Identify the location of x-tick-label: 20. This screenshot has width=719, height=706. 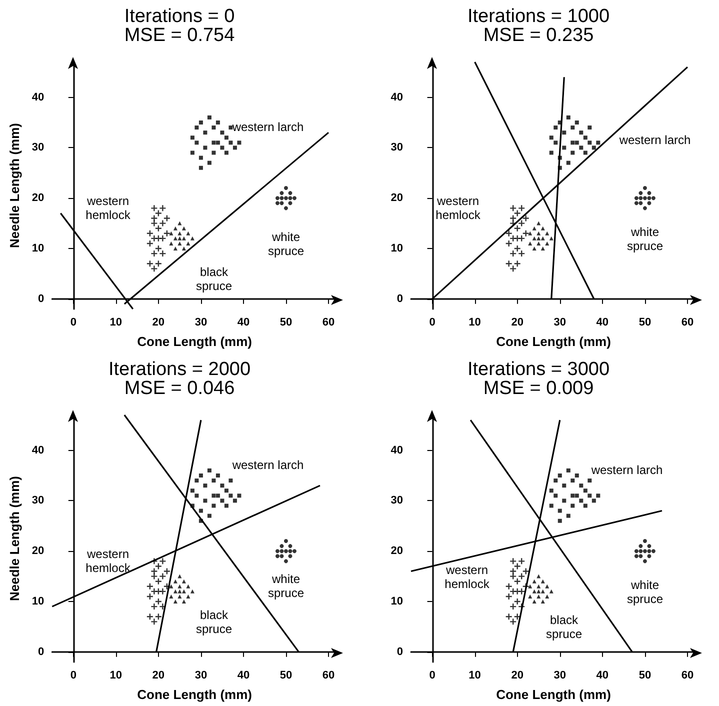
(517, 322).